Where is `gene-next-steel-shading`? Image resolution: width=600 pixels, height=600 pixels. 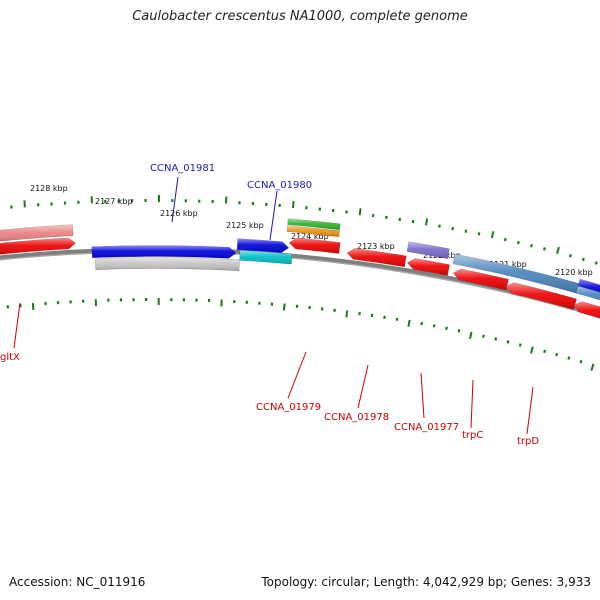
gene-next-steel-shading is located at coordinates (588, 293).